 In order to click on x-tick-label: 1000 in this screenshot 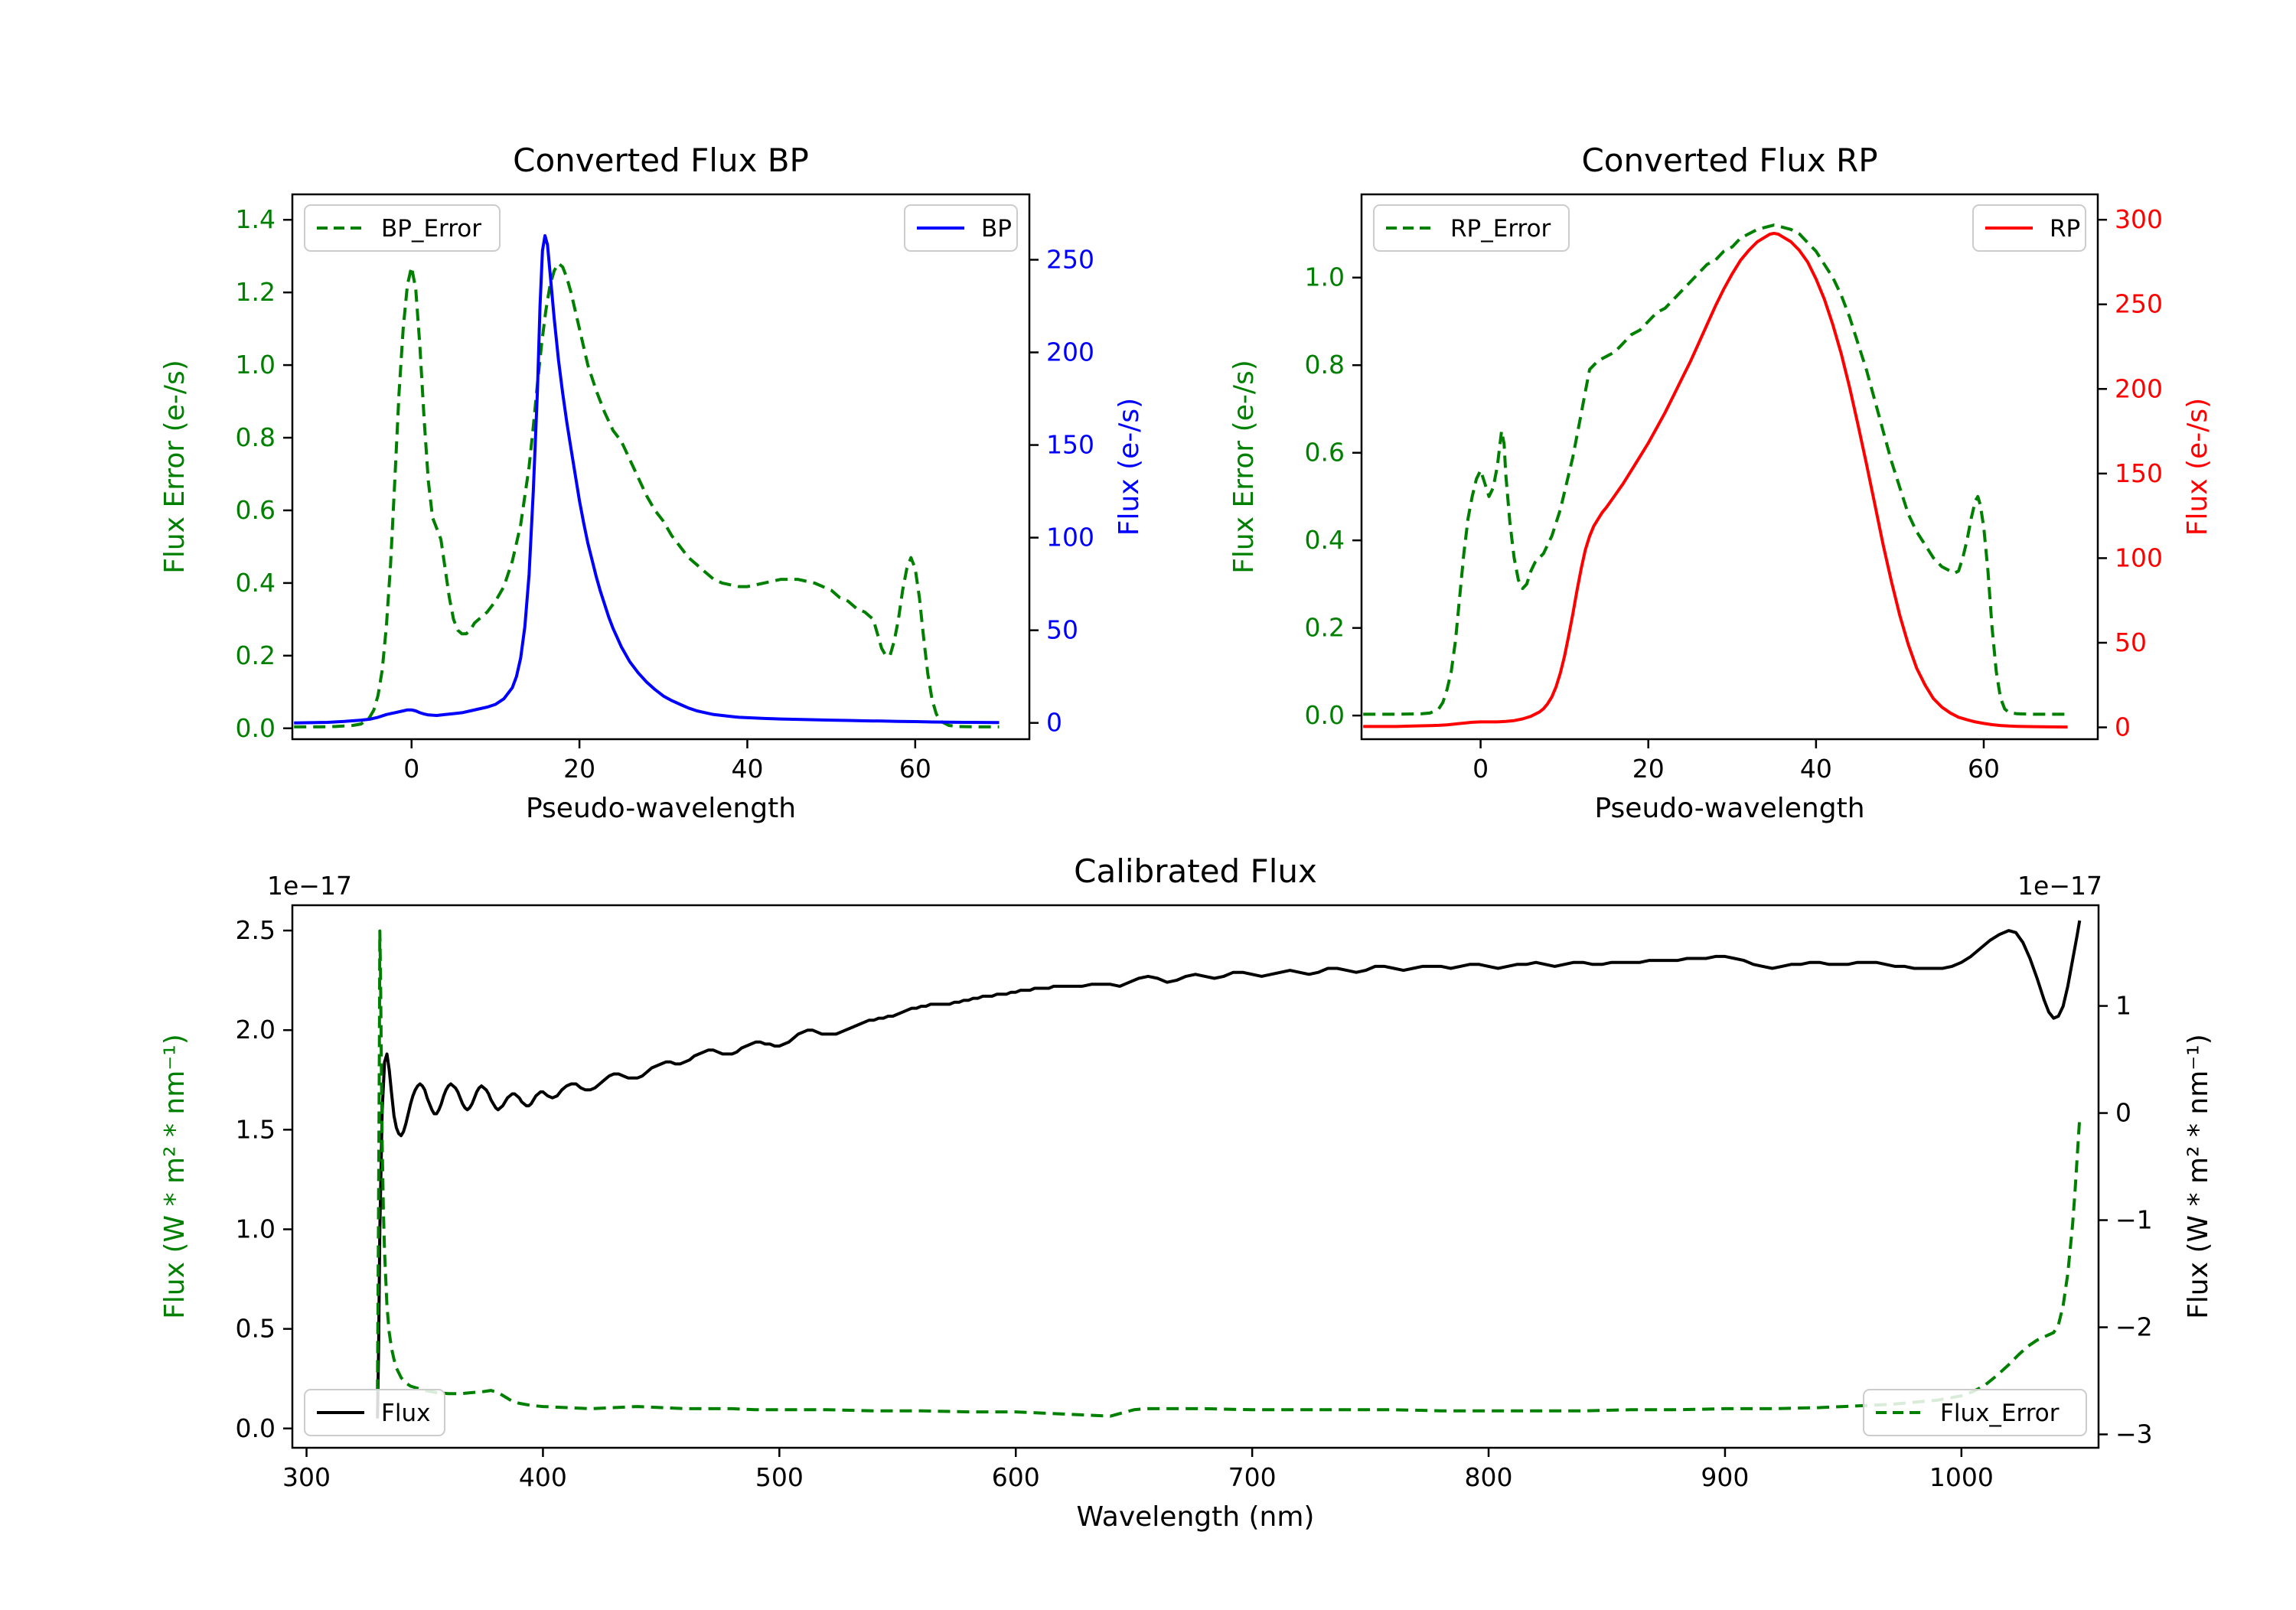, I will do `click(1961, 1477)`.